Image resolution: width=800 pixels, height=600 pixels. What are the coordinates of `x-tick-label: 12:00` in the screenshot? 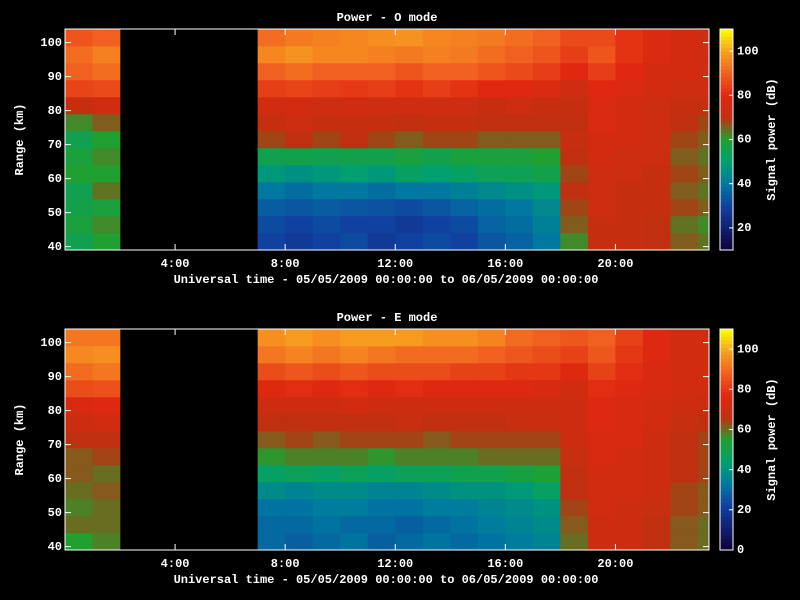 It's located at (395, 264).